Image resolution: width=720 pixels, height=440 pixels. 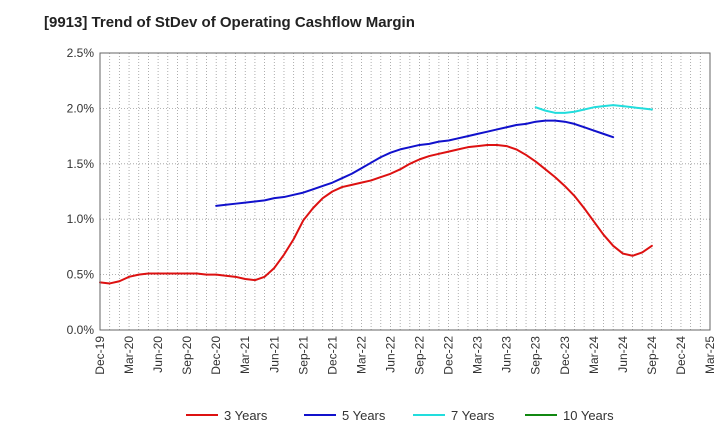 What do you see at coordinates (81, 53) in the screenshot?
I see `y-tick-label: 2.5%` at bounding box center [81, 53].